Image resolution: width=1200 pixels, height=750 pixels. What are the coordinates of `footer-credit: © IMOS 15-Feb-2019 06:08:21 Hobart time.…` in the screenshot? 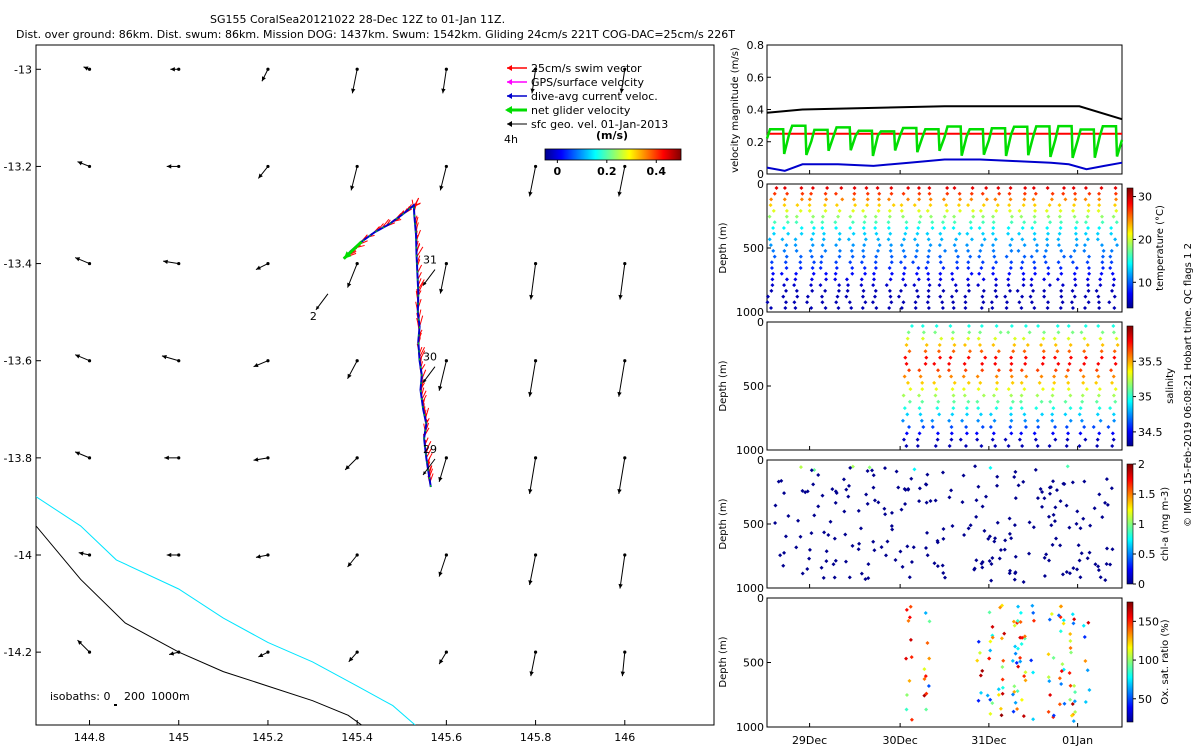 It's located at (1188, 385).